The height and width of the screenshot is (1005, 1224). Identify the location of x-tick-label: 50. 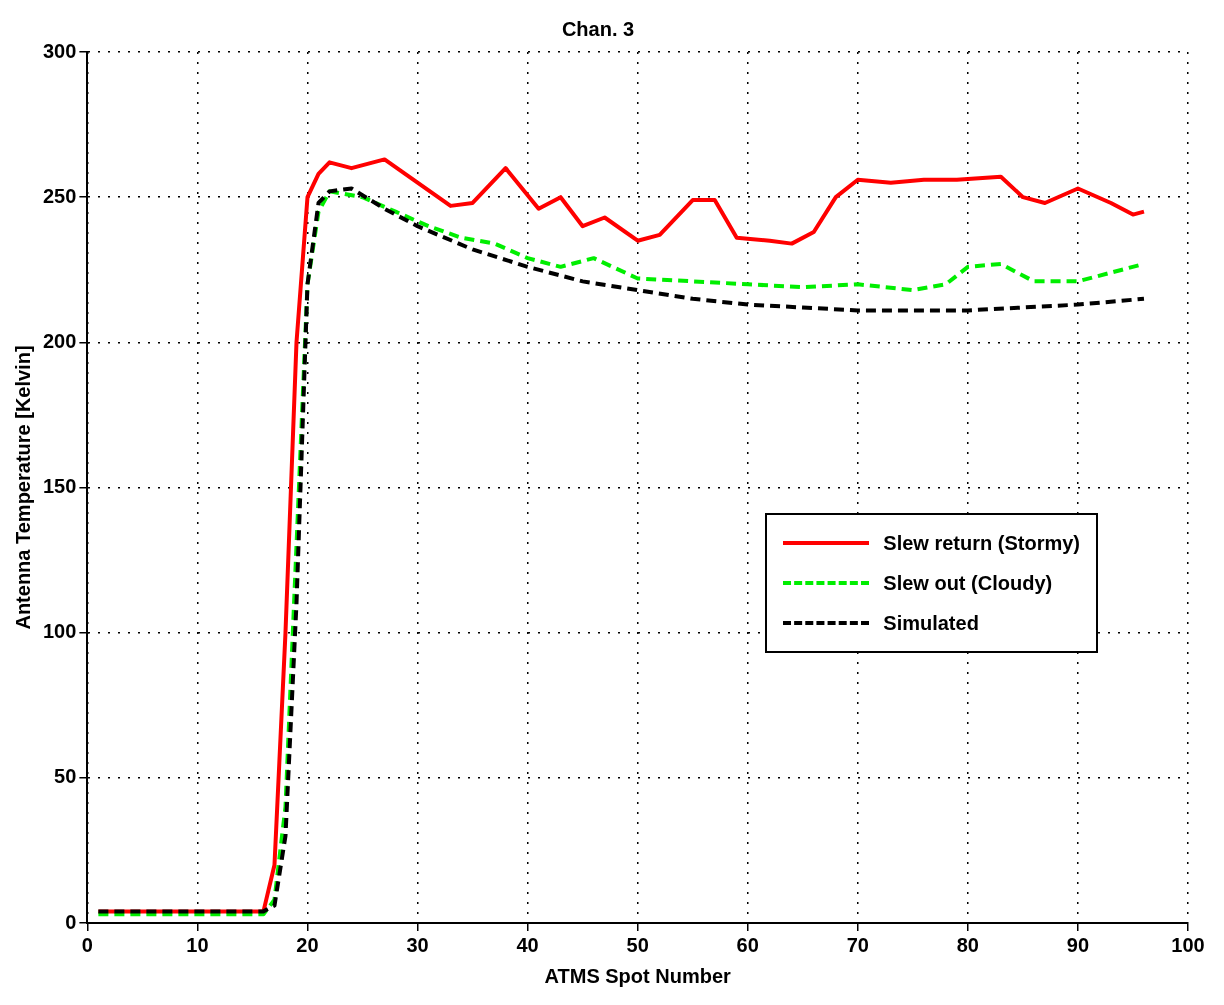
(637, 944).